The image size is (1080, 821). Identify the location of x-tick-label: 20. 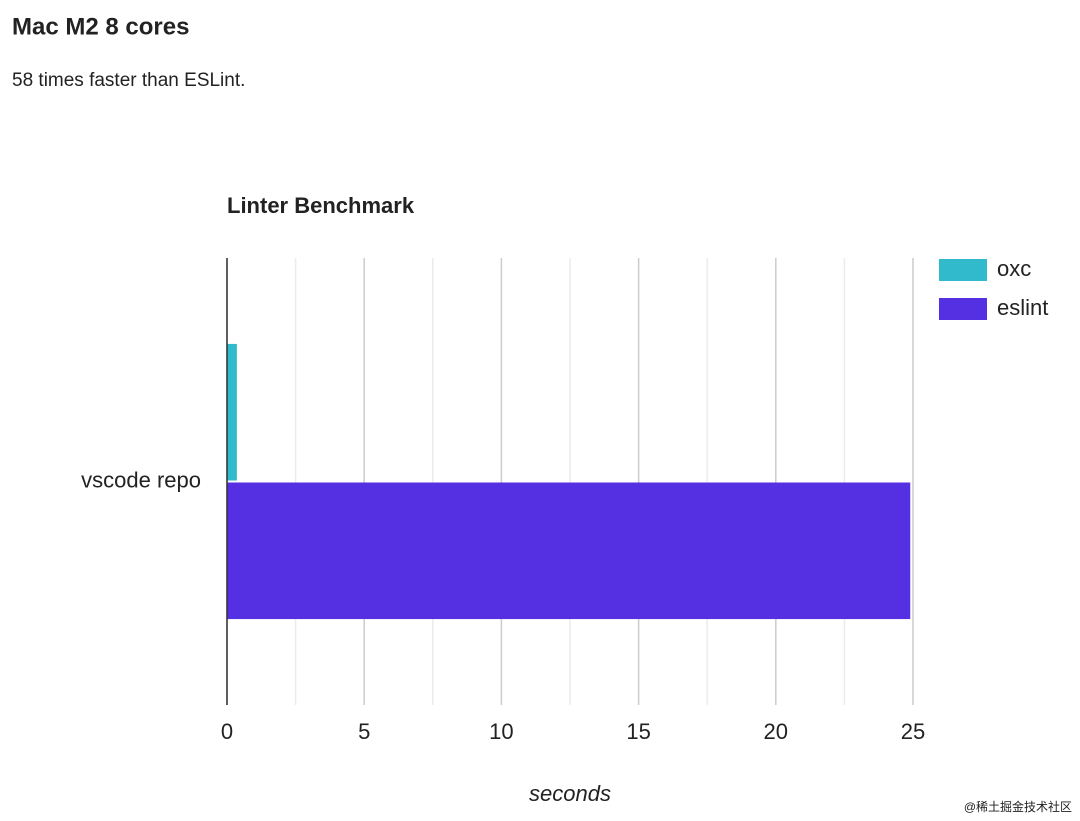
(776, 731).